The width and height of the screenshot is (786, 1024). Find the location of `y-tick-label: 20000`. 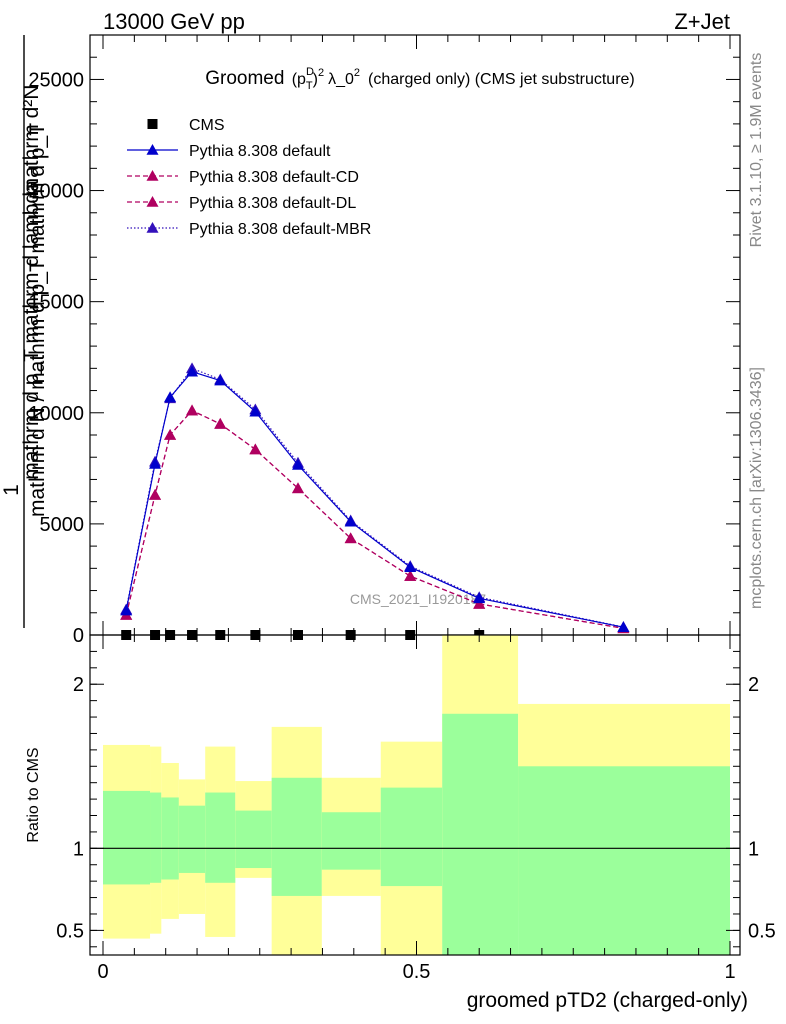

y-tick-label: 20000 is located at coordinates (56, 192).